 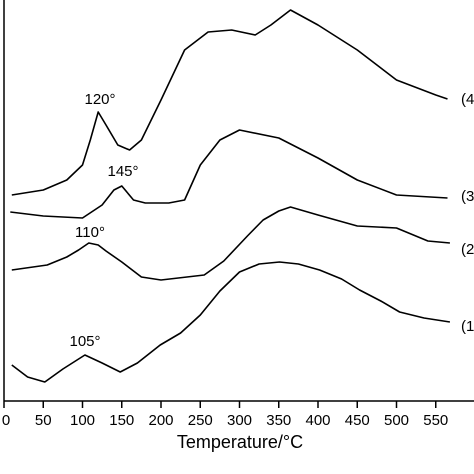 What do you see at coordinates (99, 99) in the screenshot?
I see `annotation: 120°` at bounding box center [99, 99].